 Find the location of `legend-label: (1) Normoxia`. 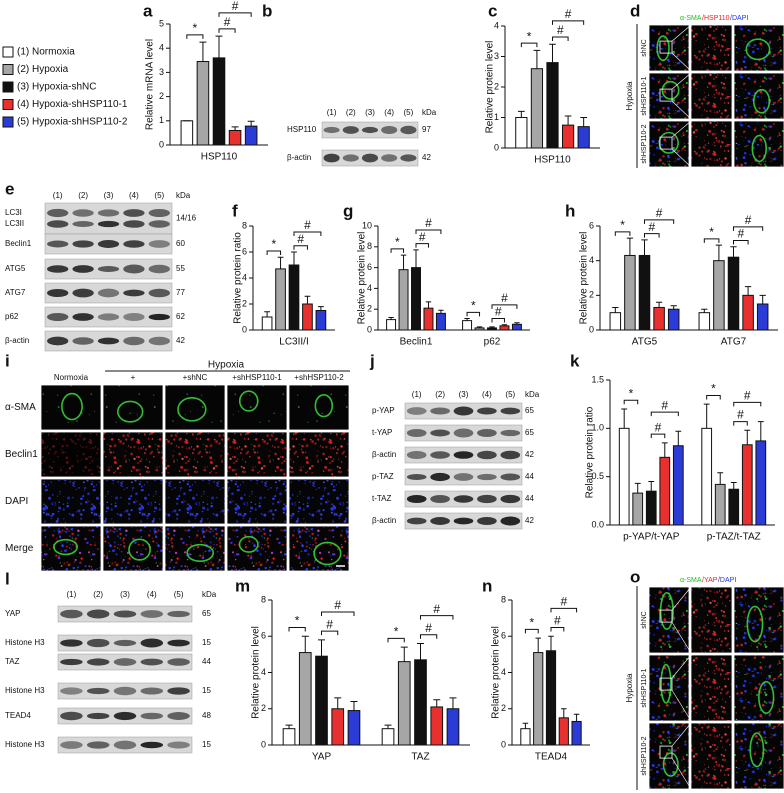

legend-label: (1) Normoxia is located at coordinates (46, 52).